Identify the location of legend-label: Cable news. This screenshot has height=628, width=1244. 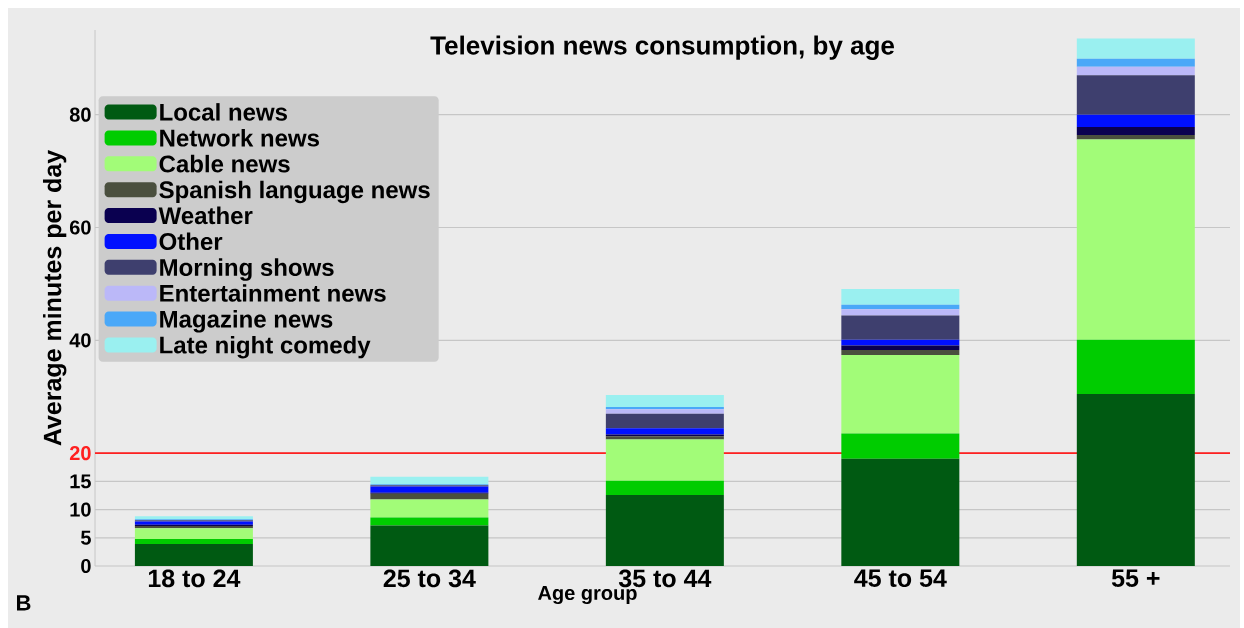
(224, 163).